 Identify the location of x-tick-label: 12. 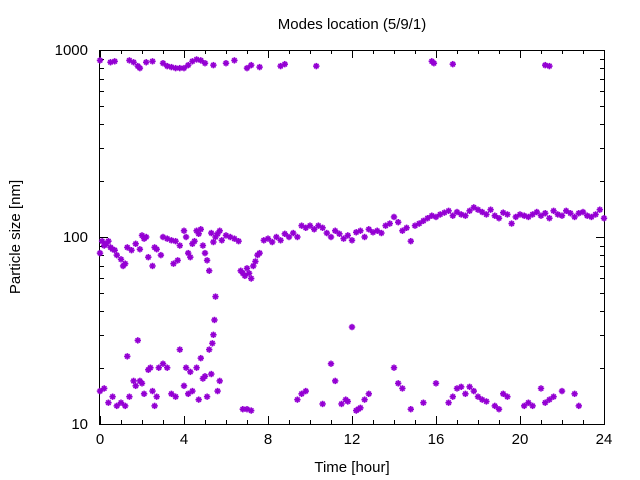
(352, 439).